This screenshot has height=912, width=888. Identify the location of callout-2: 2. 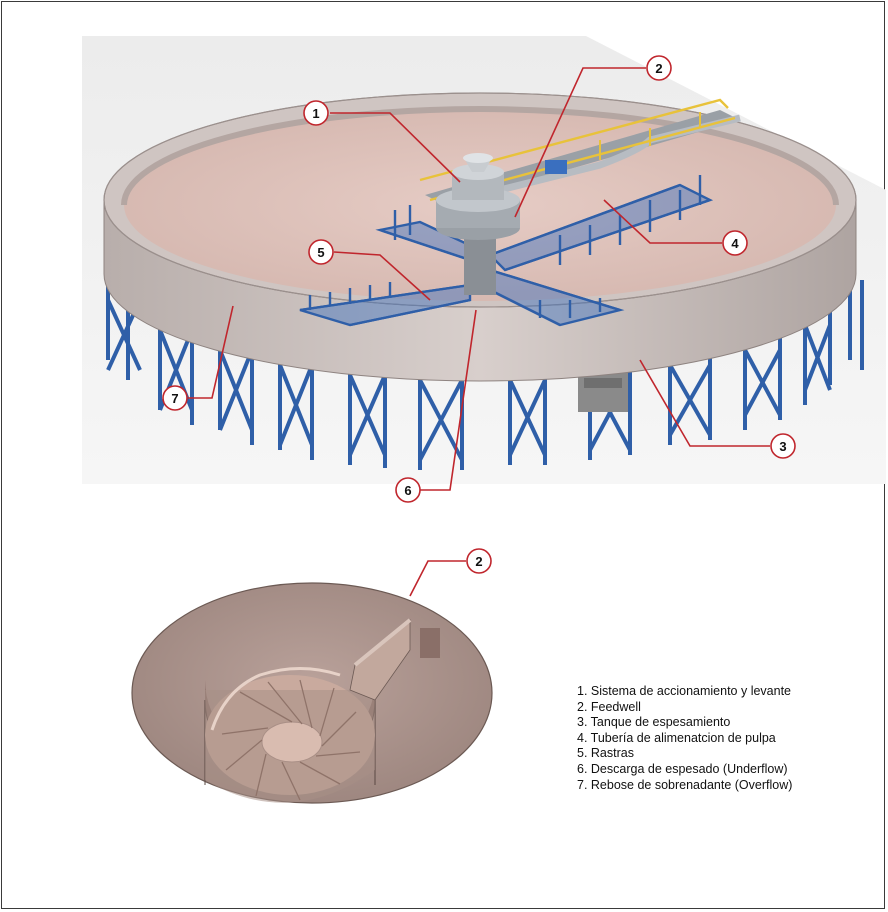
(659, 68).